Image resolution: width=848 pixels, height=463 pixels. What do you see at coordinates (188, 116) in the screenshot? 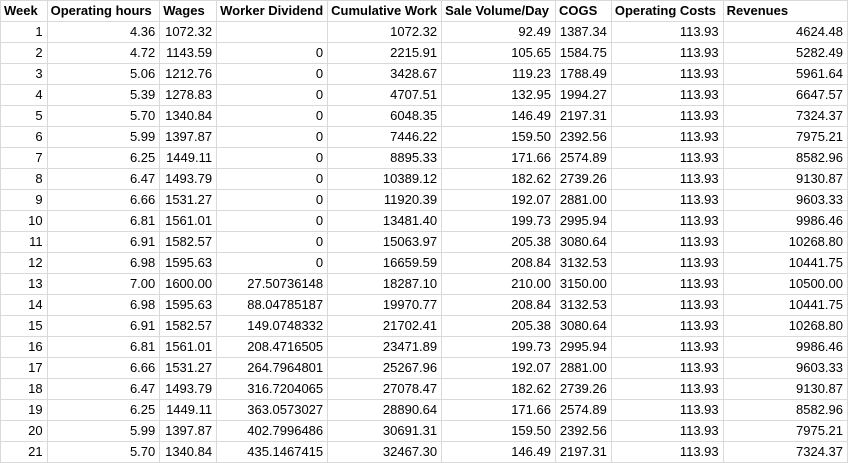
I see `cell-wages: 1340.84` at bounding box center [188, 116].